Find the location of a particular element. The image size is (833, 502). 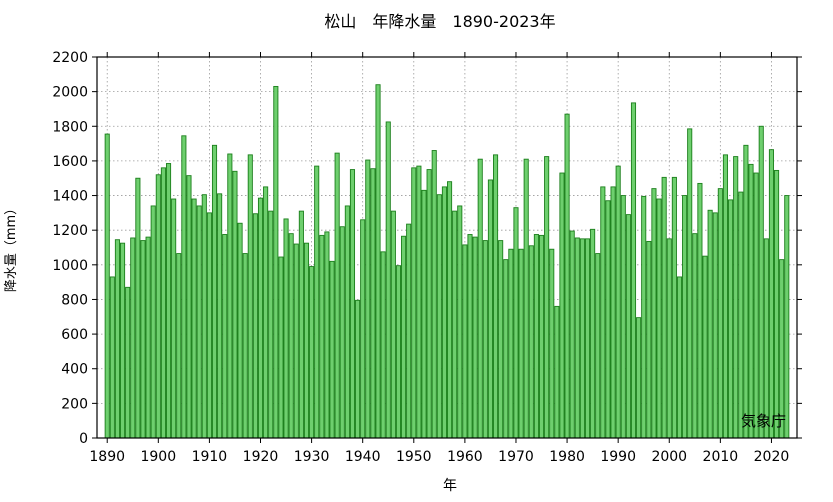

bar-1935 is located at coordinates (337, 295).